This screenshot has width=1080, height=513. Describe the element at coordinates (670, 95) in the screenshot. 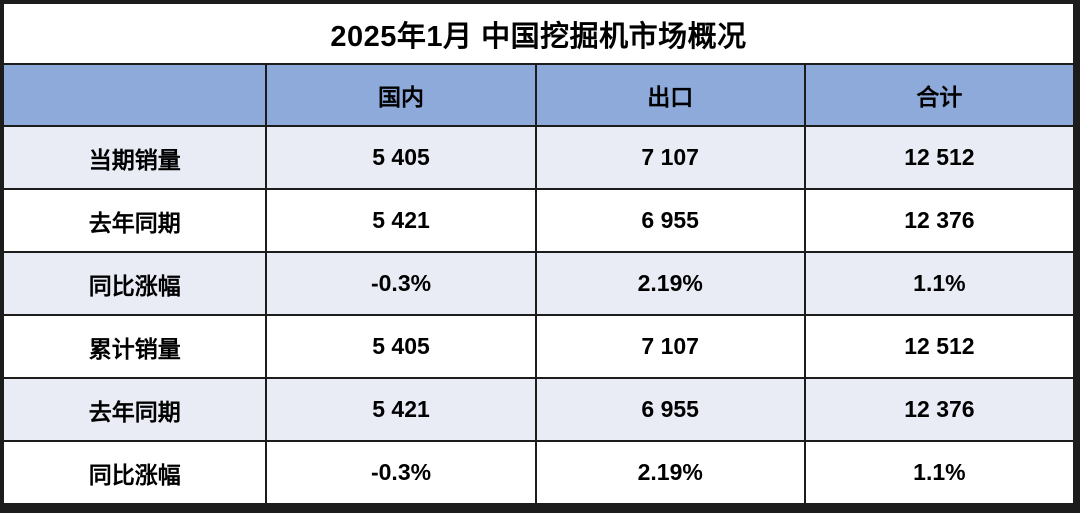

I see `column-header-export: 出口` at that location.